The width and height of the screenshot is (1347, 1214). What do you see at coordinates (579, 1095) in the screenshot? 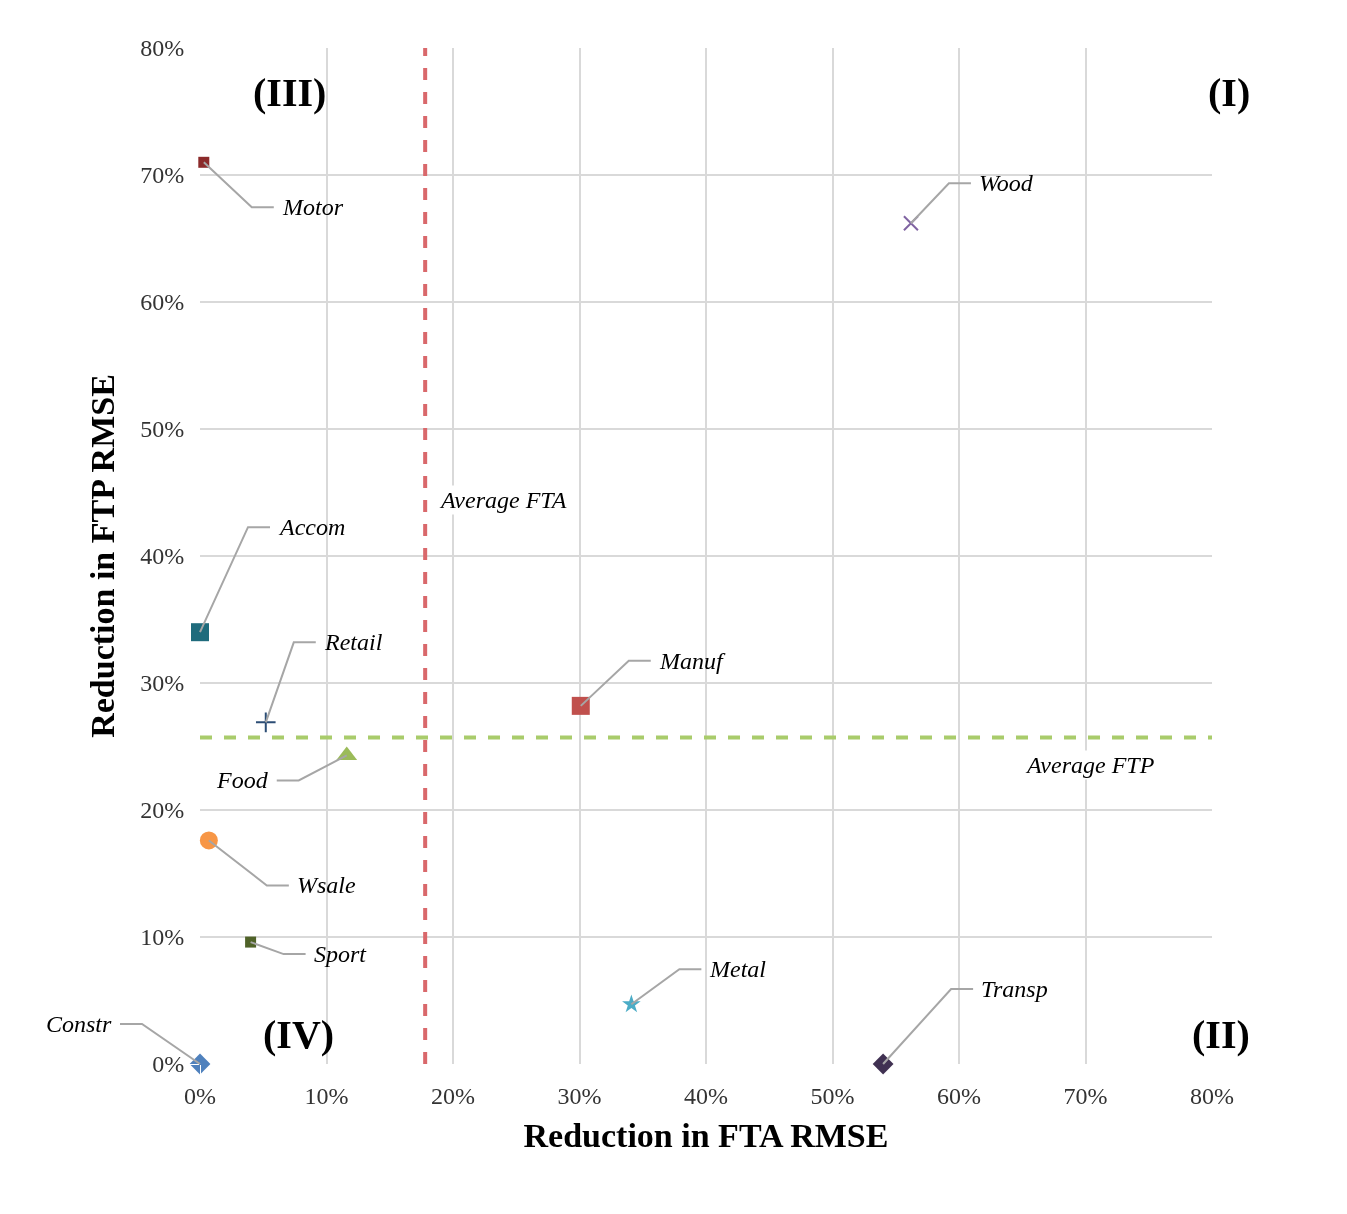
I see `x-tick-label: 30%` at bounding box center [579, 1095].